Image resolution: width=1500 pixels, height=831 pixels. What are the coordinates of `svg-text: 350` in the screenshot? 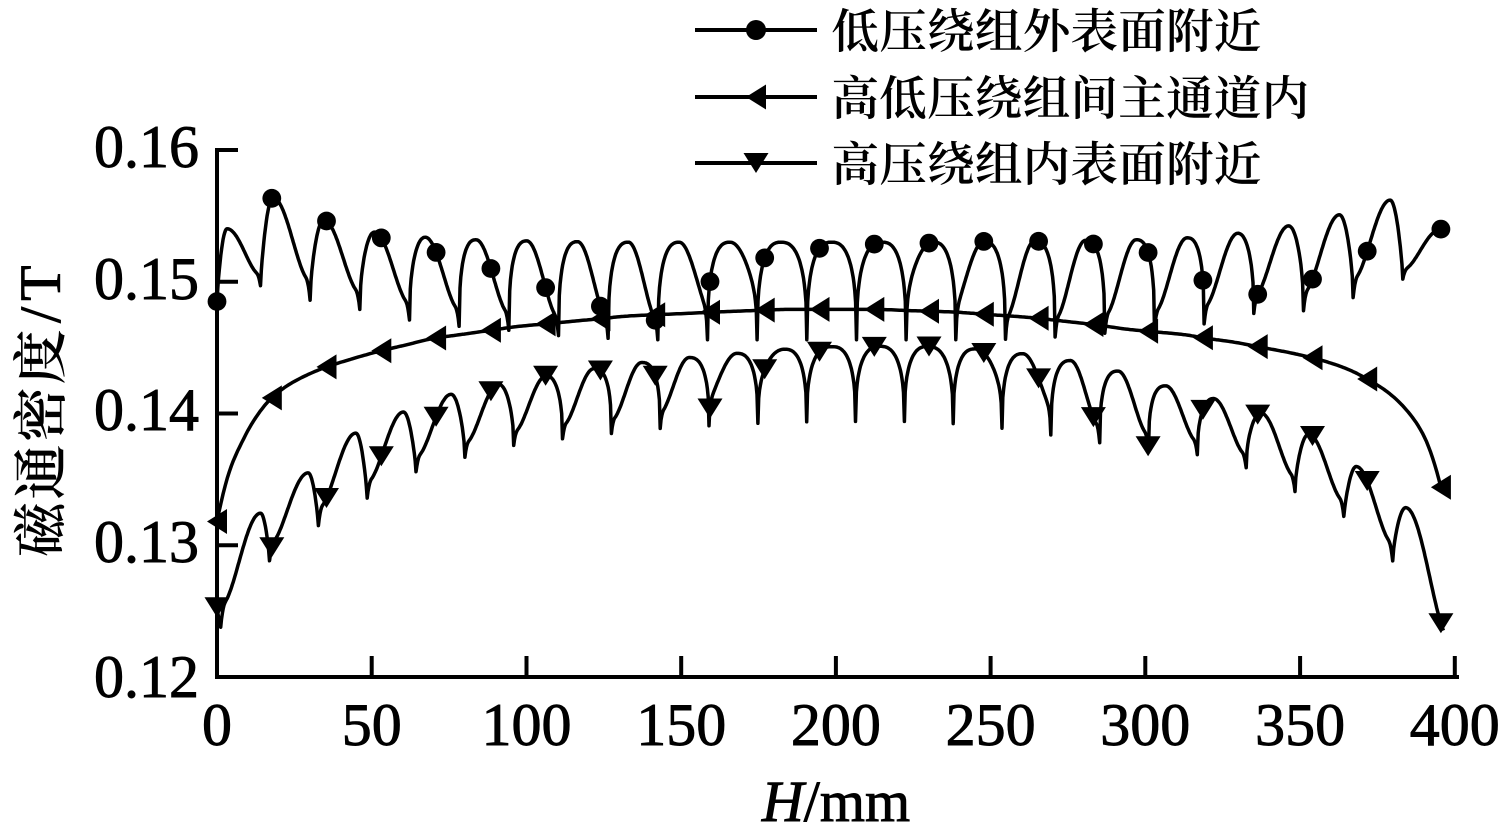 It's located at (1300, 725).